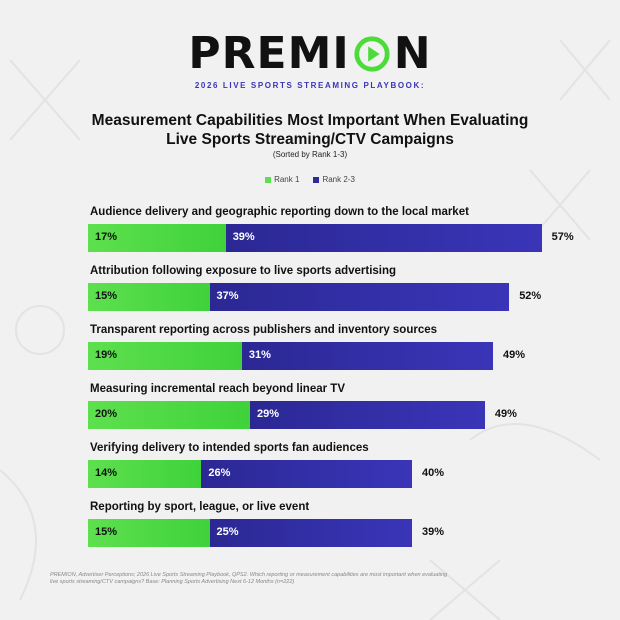  I want to click on legend-item-rank1: Rank 1, so click(282, 179).